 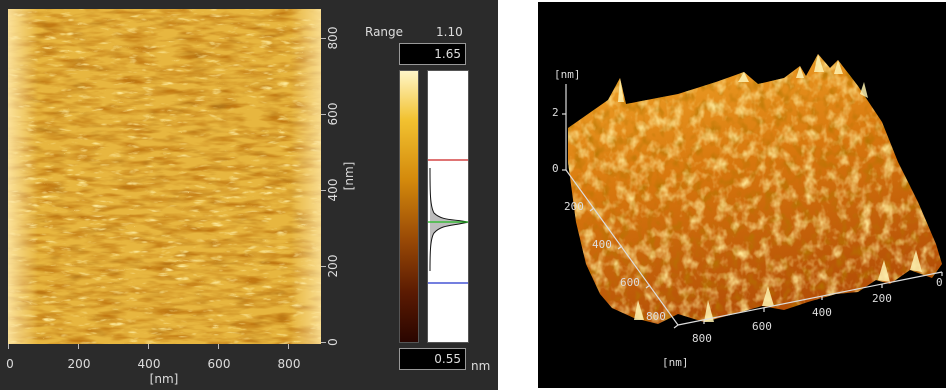 What do you see at coordinates (762, 326) in the screenshot?
I see `x3d-tick-label: 600` at bounding box center [762, 326].